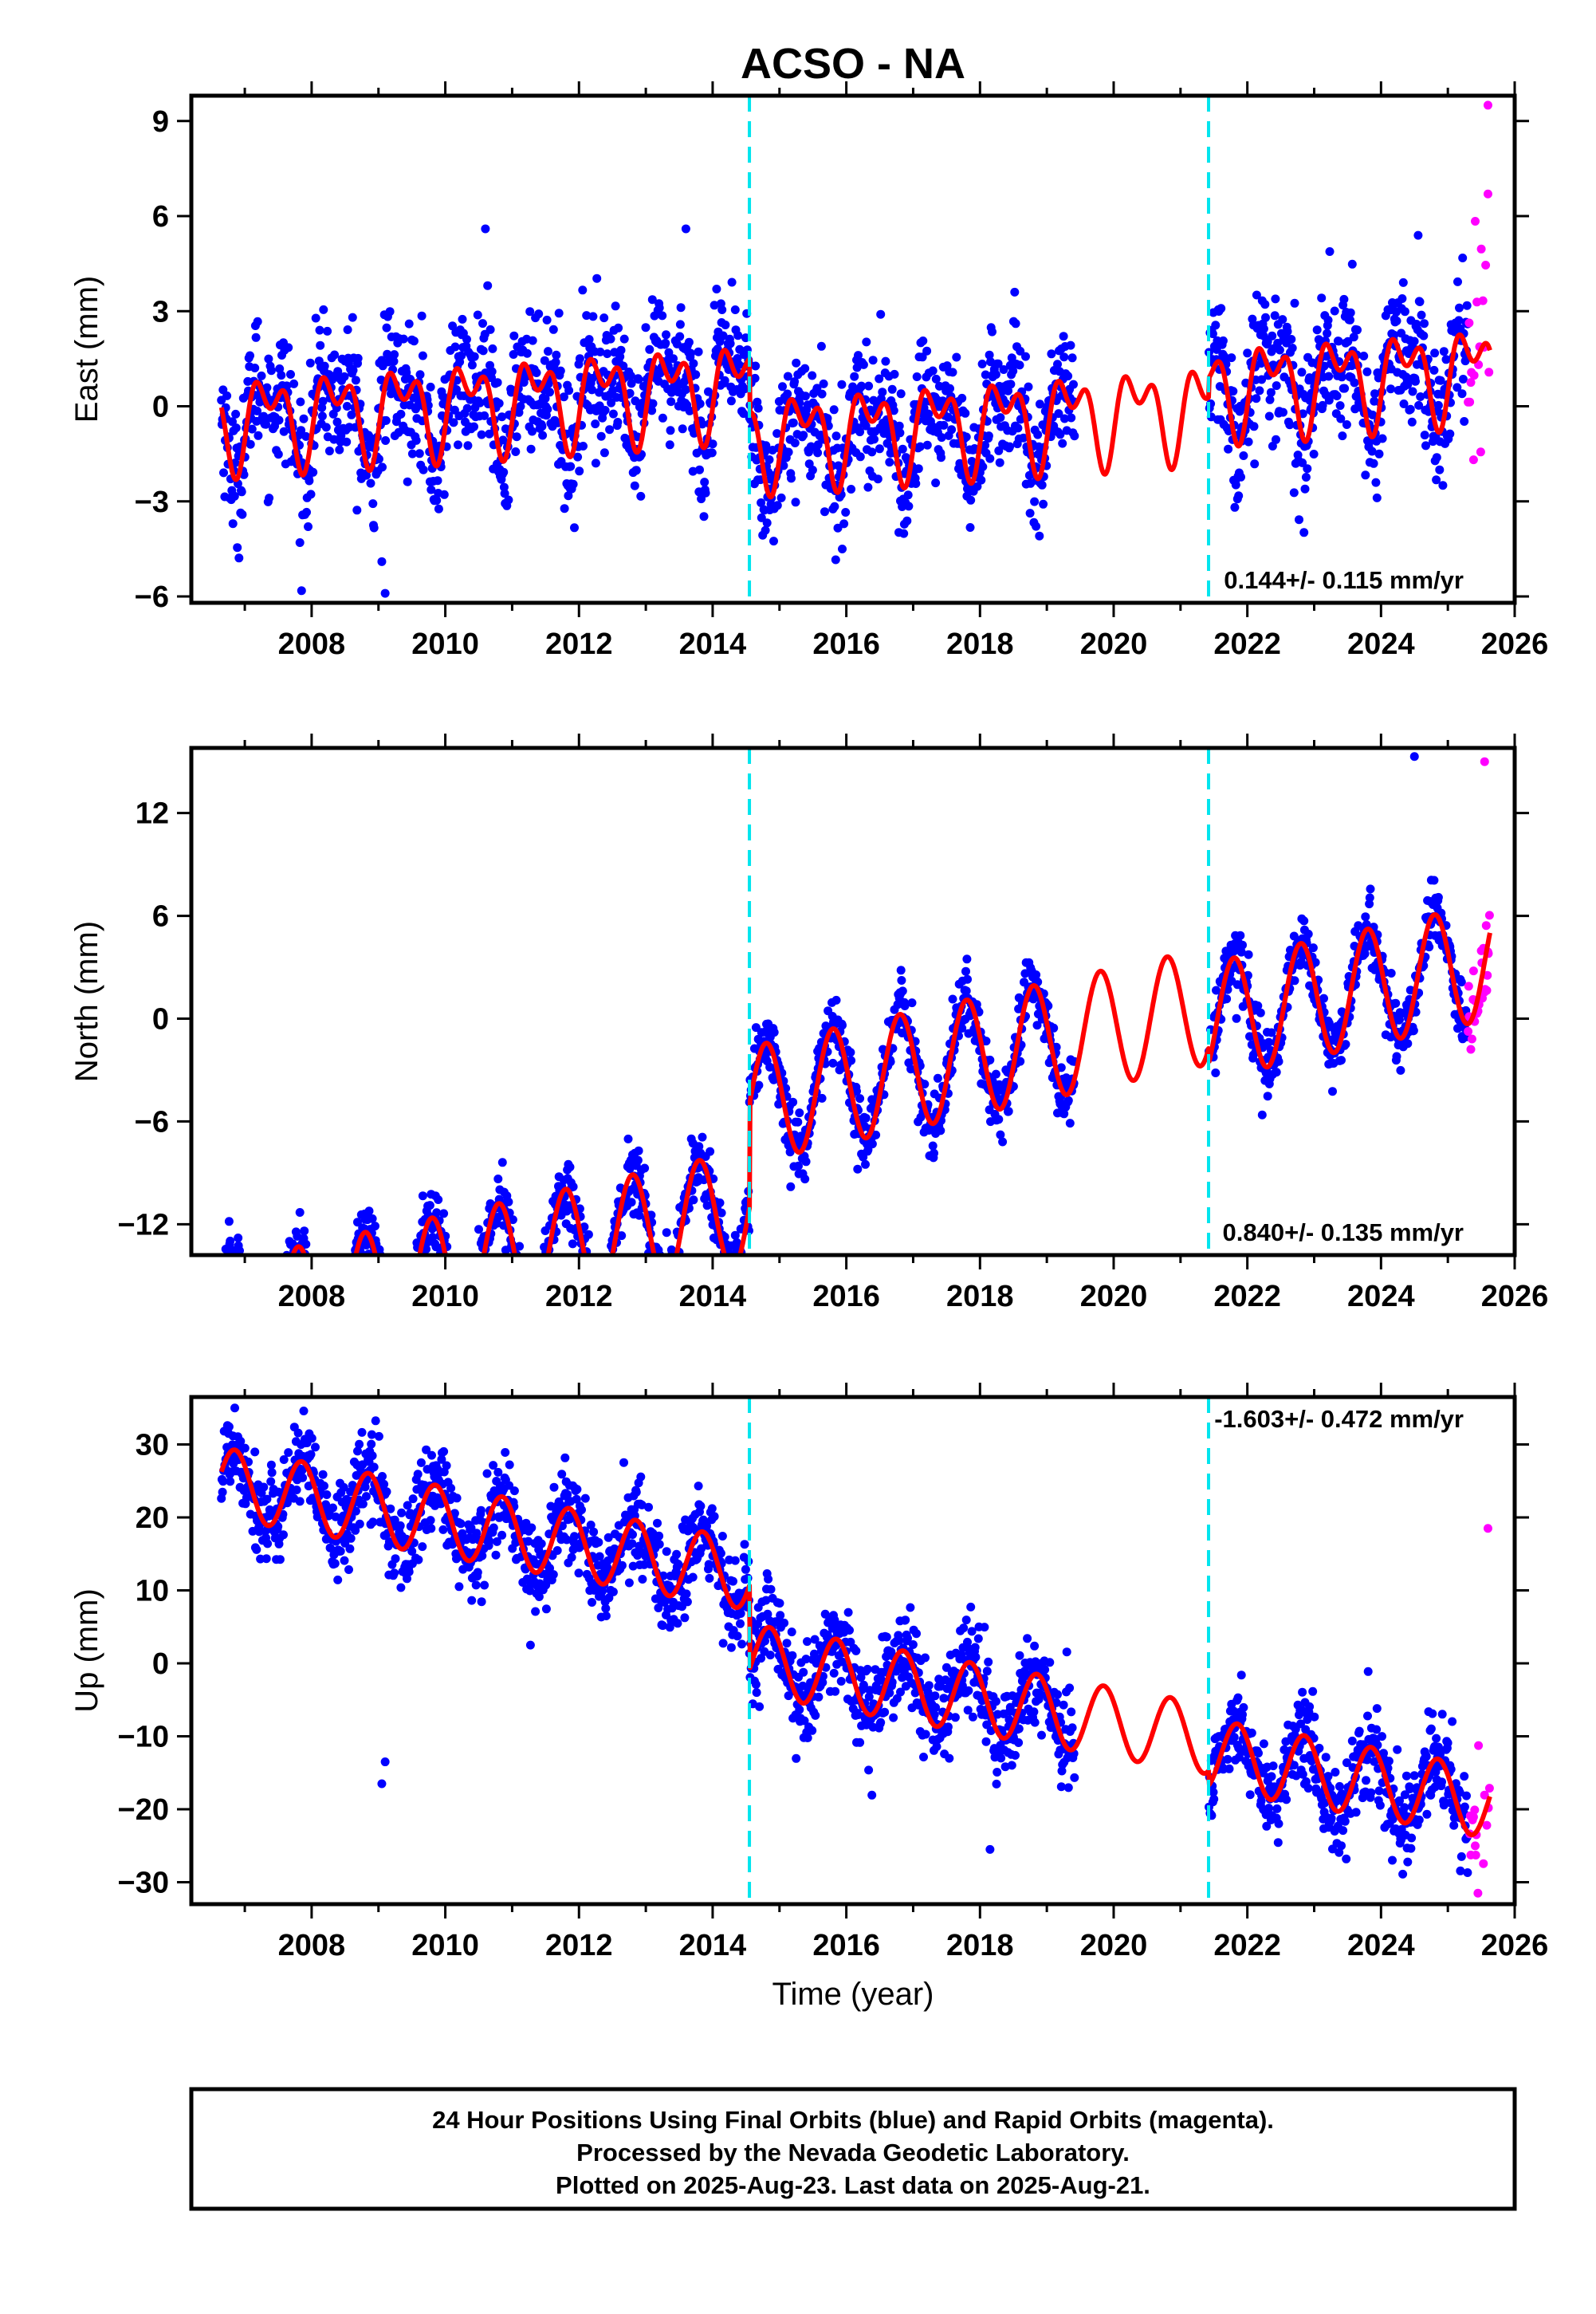 This screenshot has height=2314, width=1596. What do you see at coordinates (152, 597) in the screenshot?
I see `y-tick-label: −6` at bounding box center [152, 597].